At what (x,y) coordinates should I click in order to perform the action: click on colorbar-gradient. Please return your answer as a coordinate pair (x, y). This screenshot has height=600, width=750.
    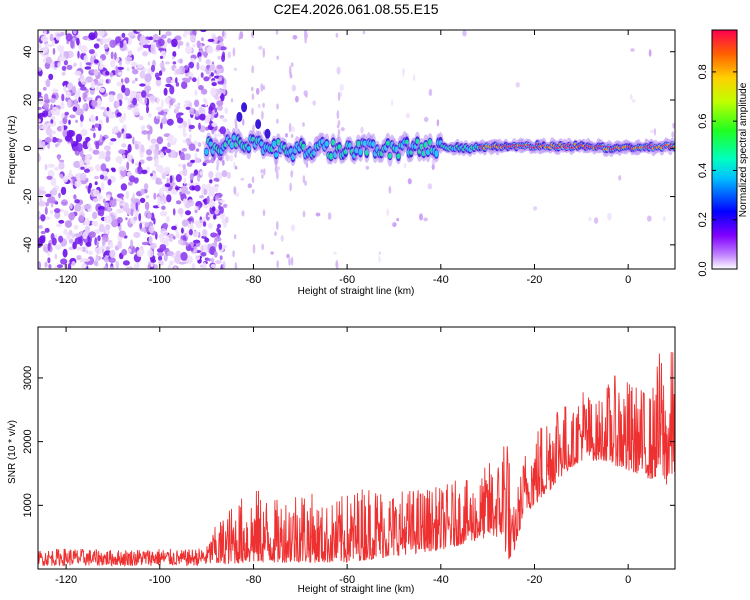
    Looking at the image, I should click on (724, 149).